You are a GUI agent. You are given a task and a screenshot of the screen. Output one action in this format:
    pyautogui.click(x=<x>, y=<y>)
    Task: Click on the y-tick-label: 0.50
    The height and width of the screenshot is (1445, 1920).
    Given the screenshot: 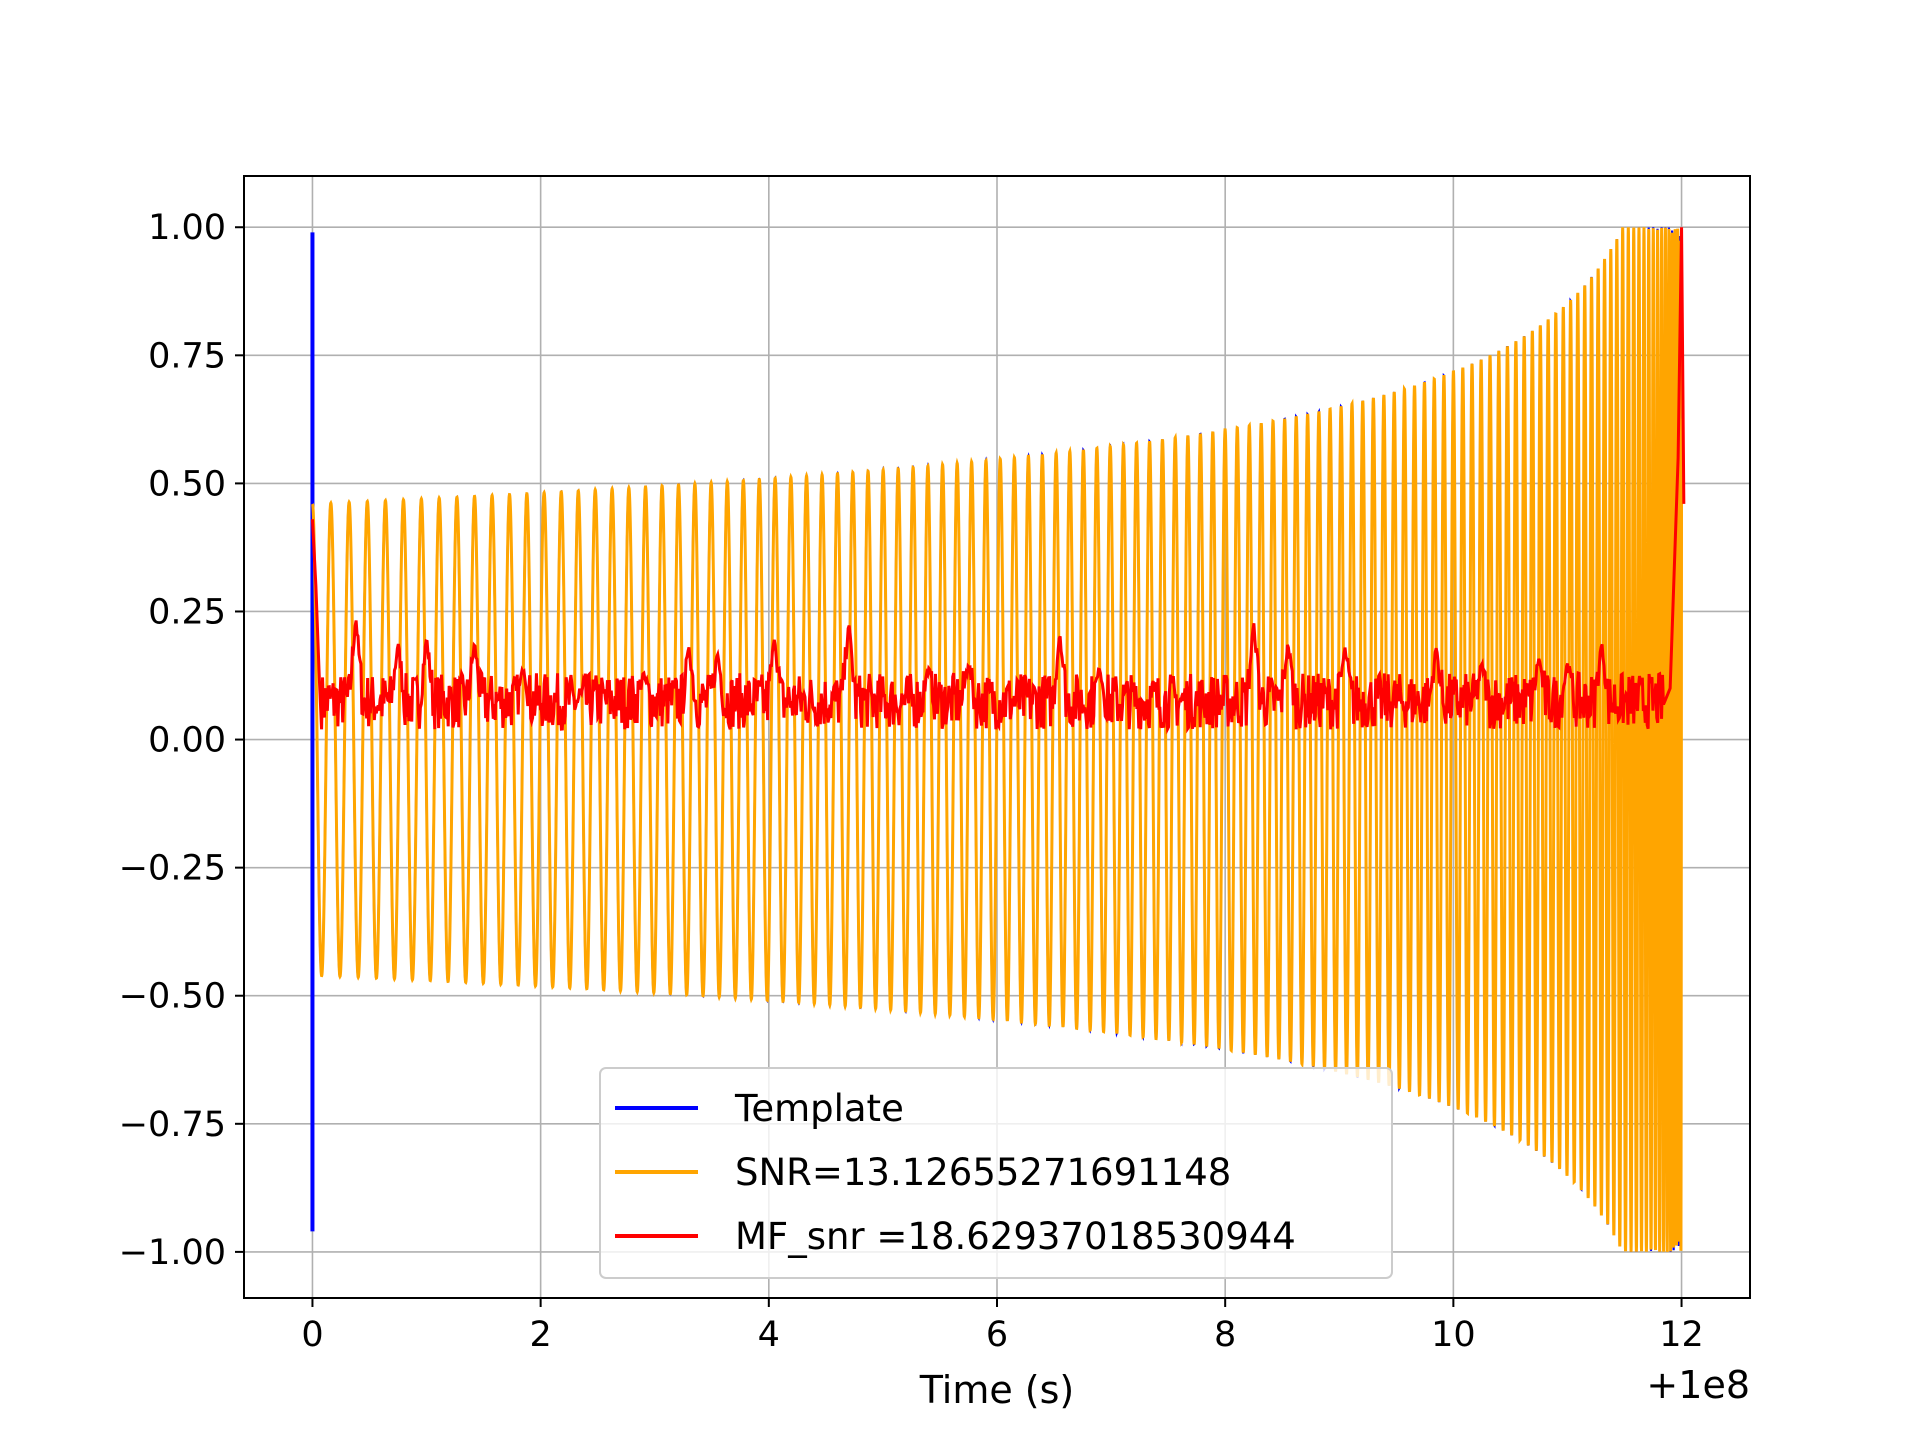 What is the action you would take?
    pyautogui.click(x=187, y=484)
    